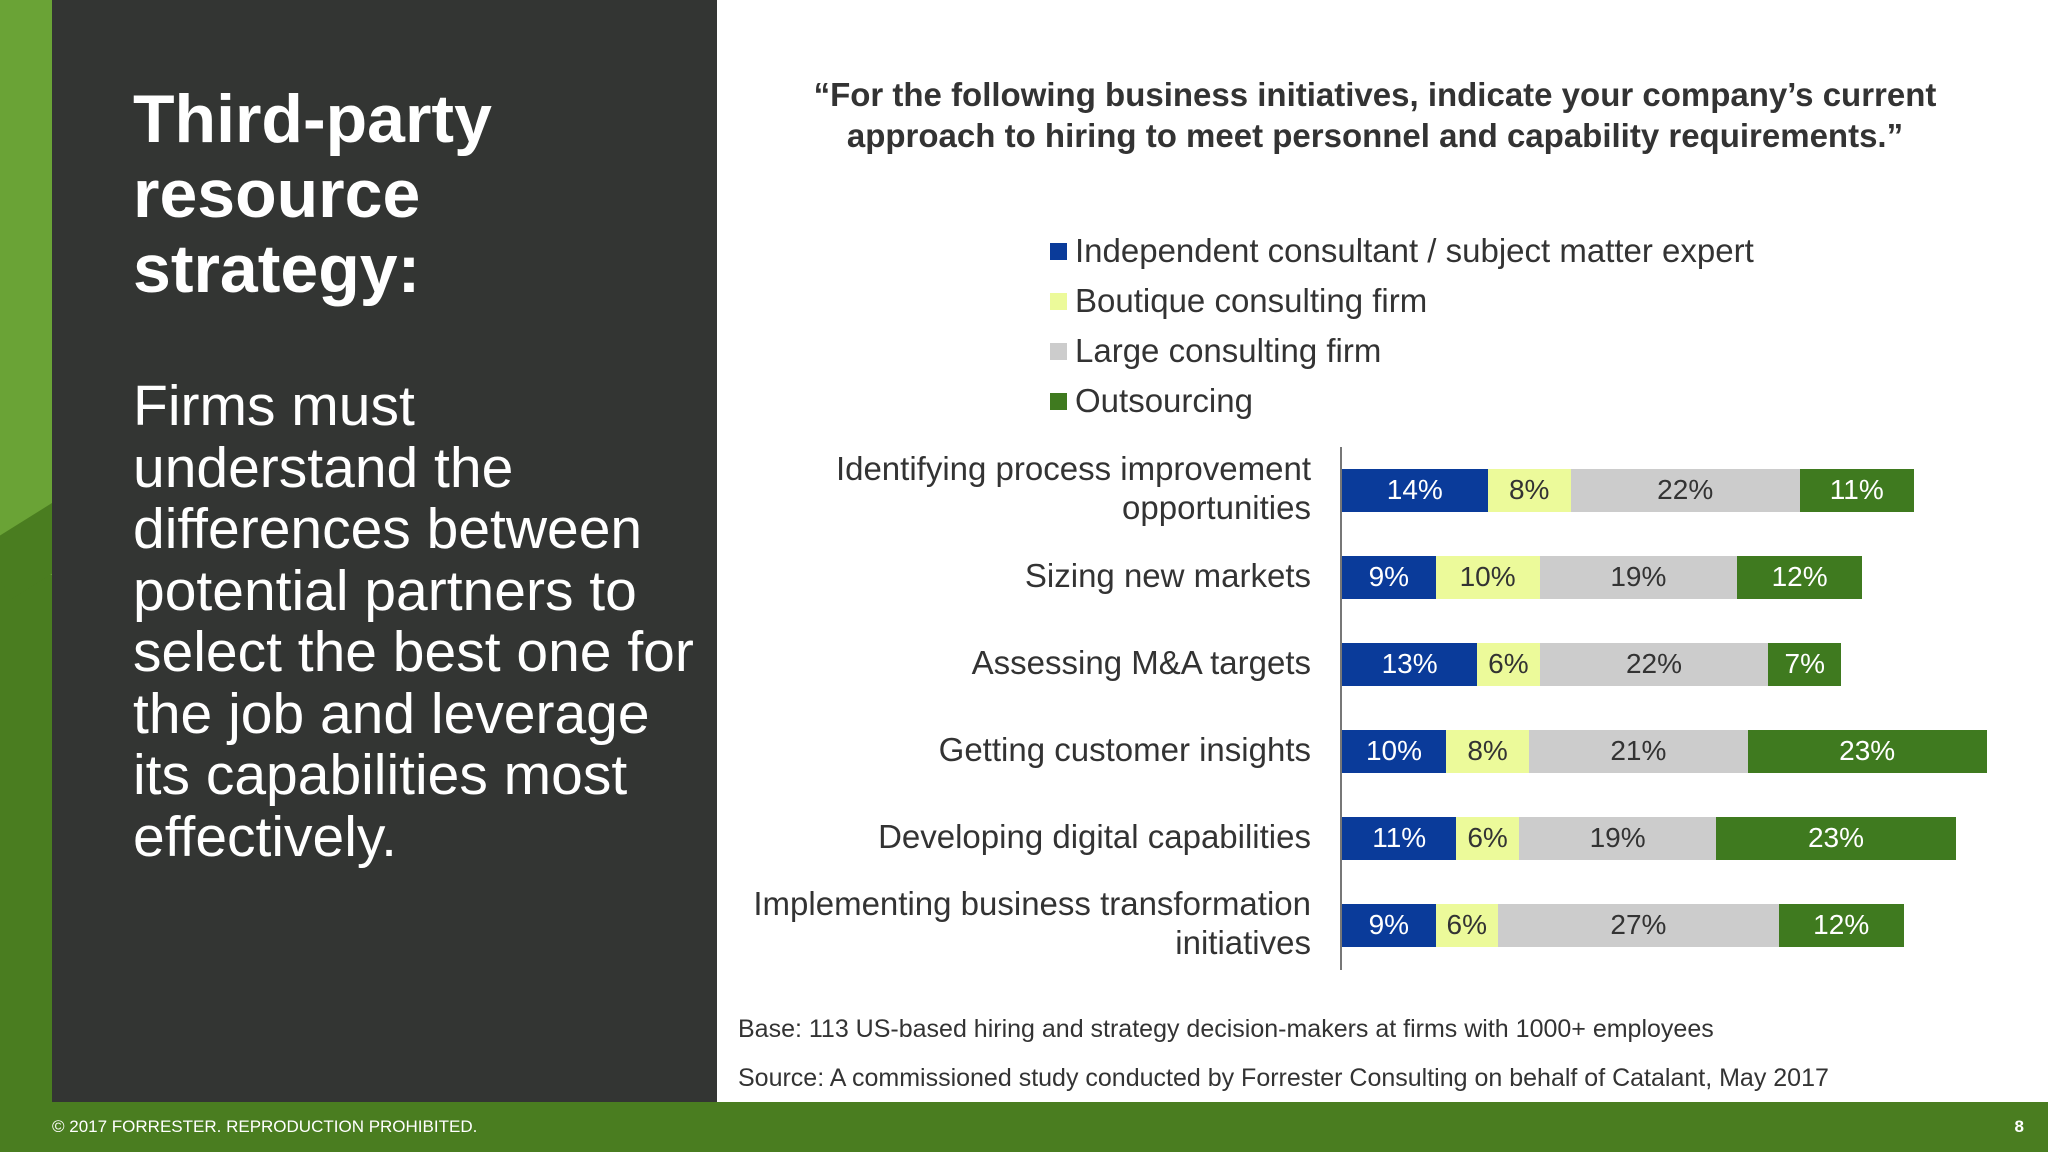 The image size is (2048, 1152). Describe the element at coordinates (1216, 507) in the screenshot. I see `category-label-line: opportunities` at that location.